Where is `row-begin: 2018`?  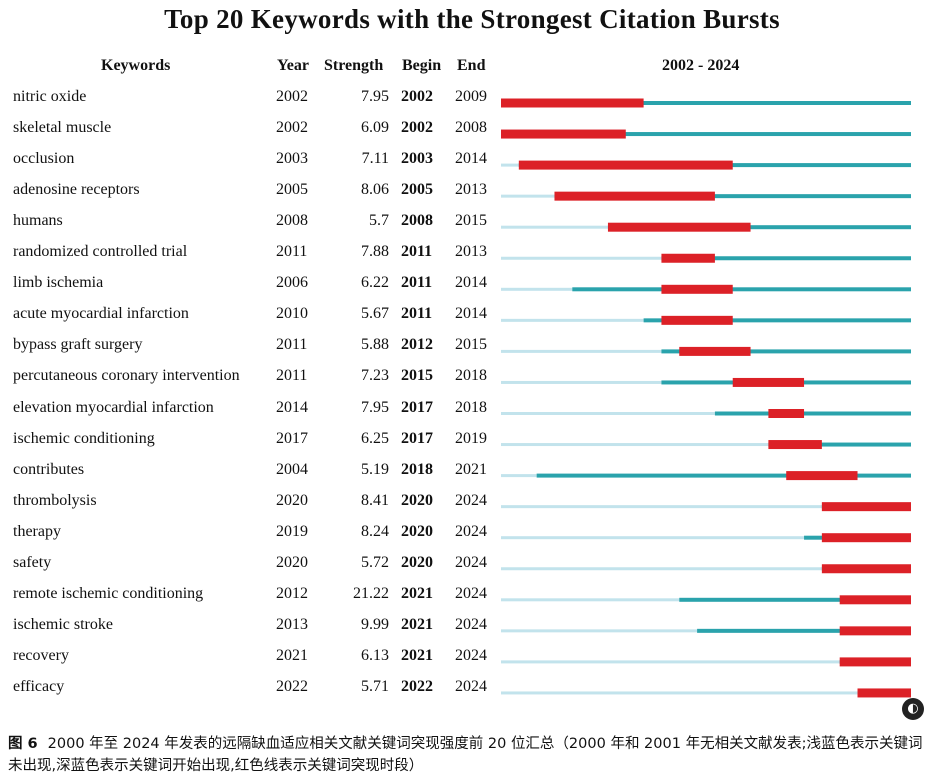 row-begin: 2018 is located at coordinates (417, 469).